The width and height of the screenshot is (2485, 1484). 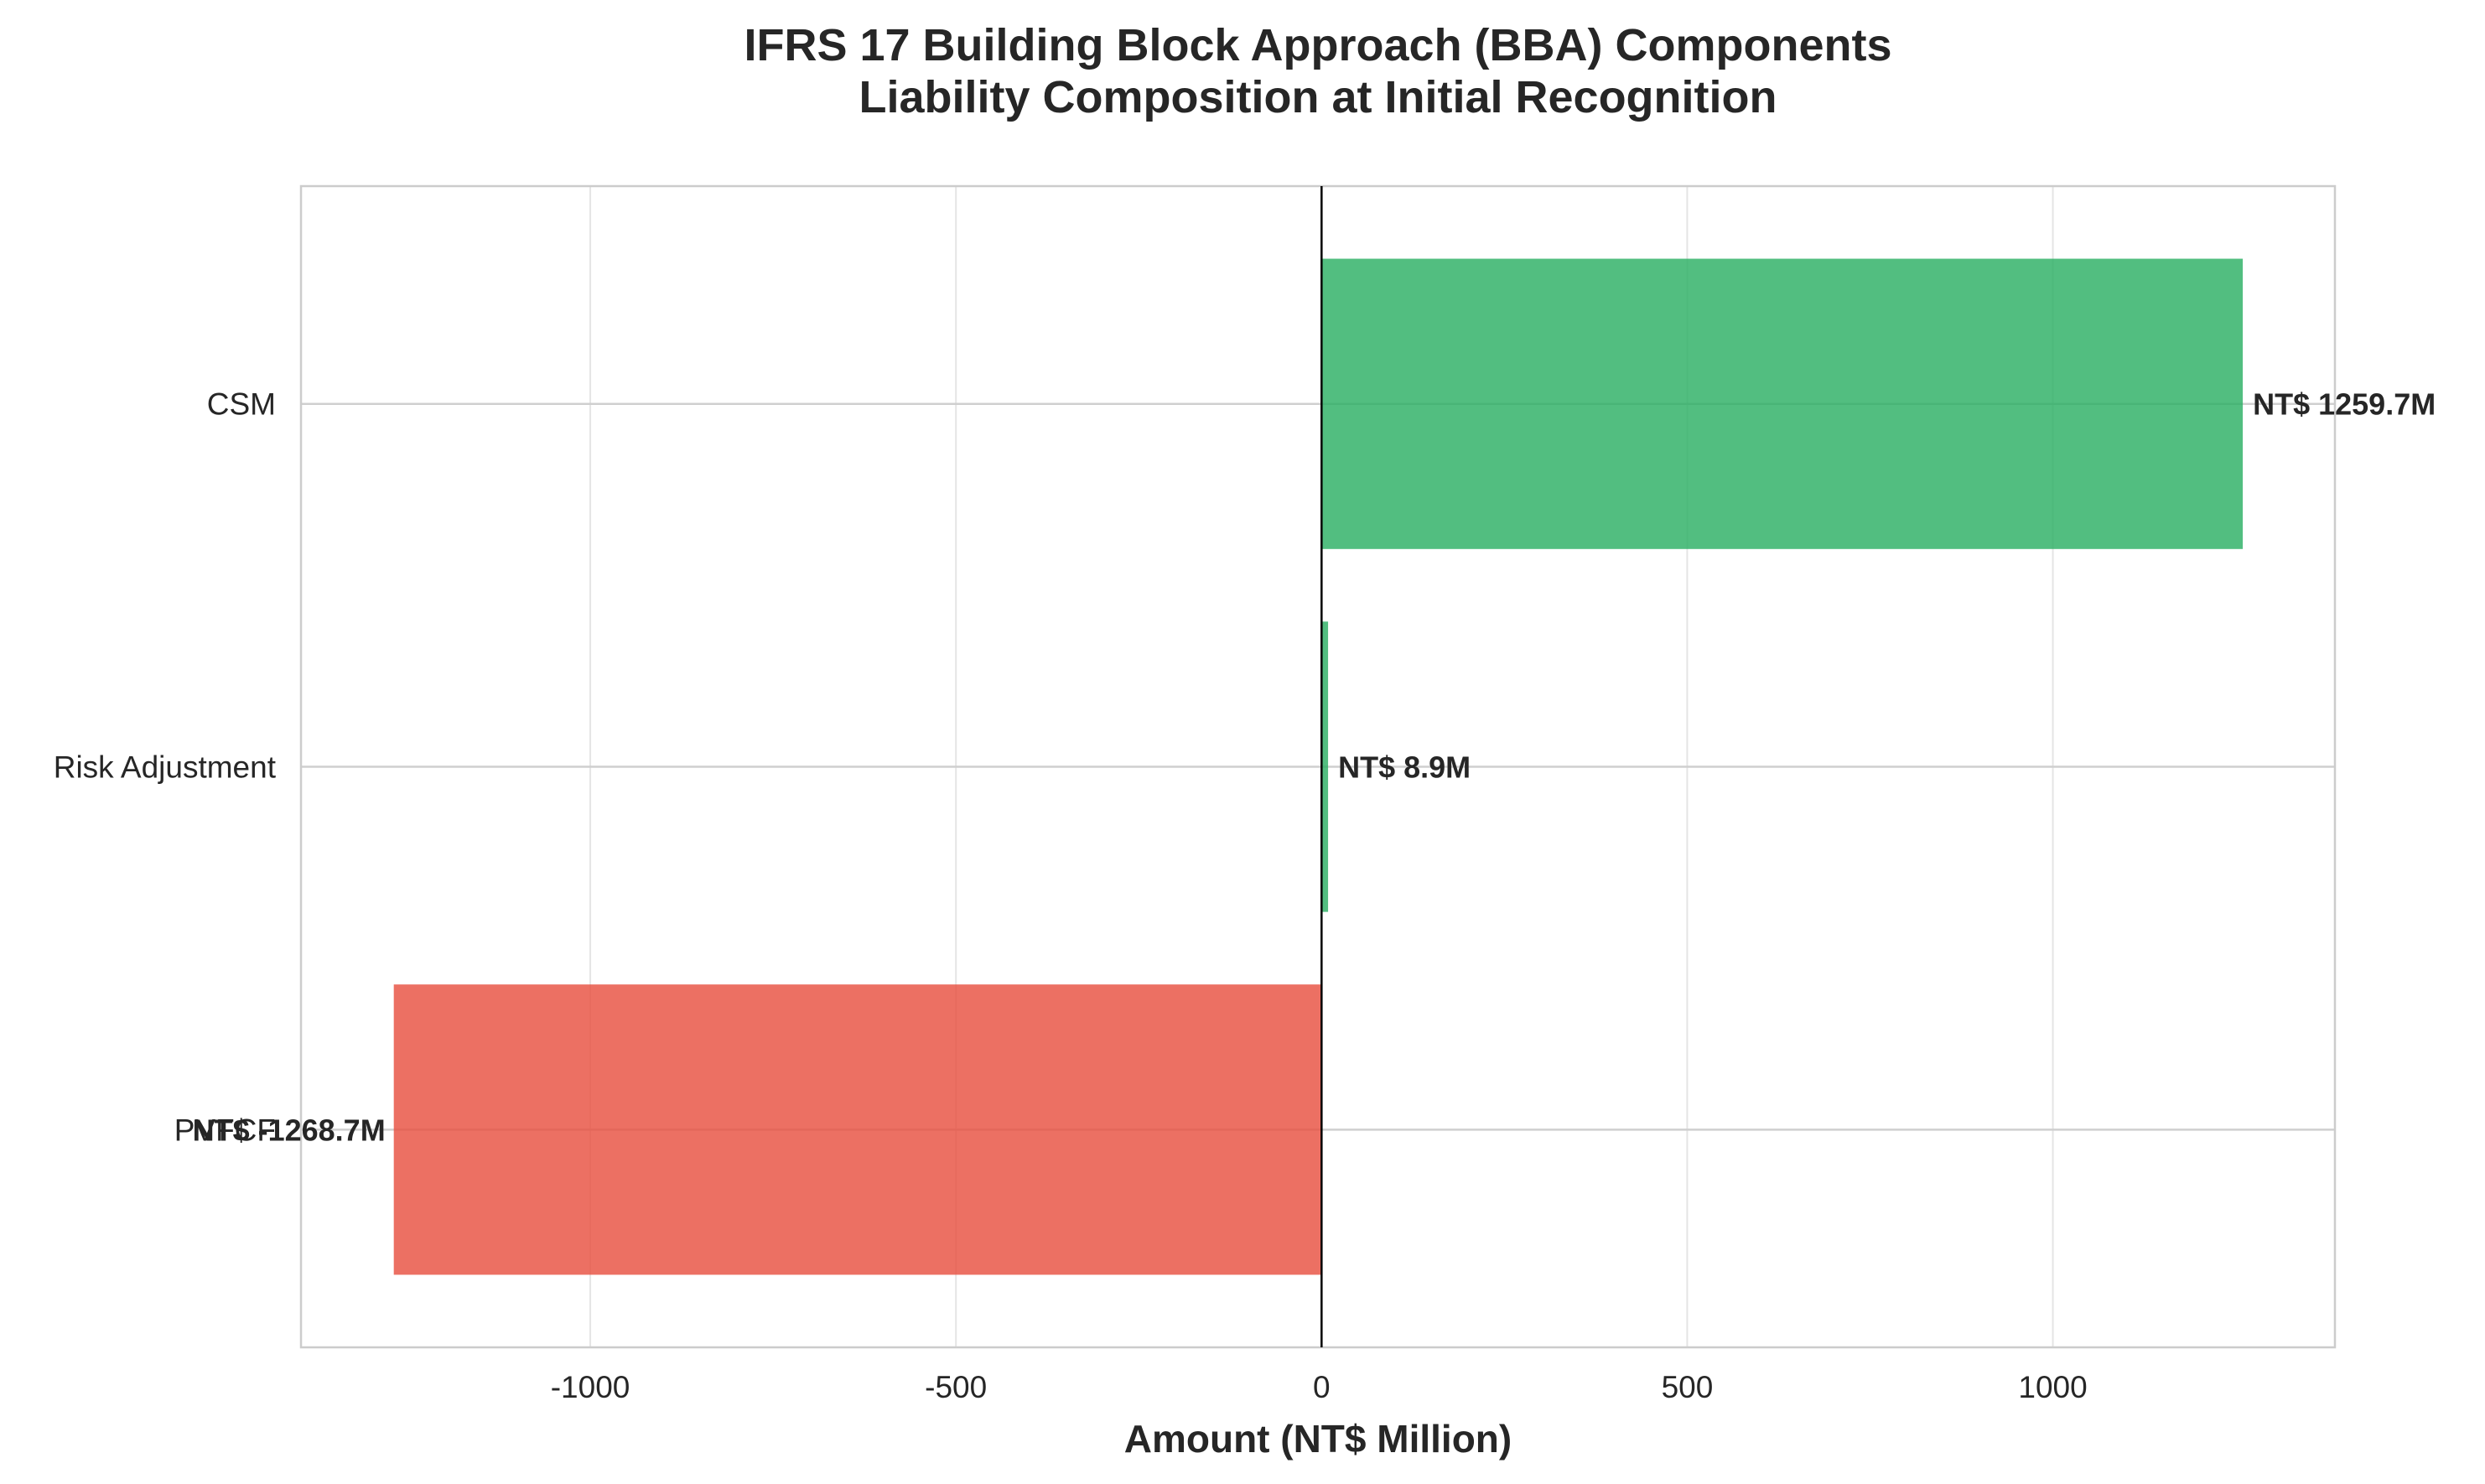 I want to click on data-label: NT$ 8.9M, so click(x=1404, y=767).